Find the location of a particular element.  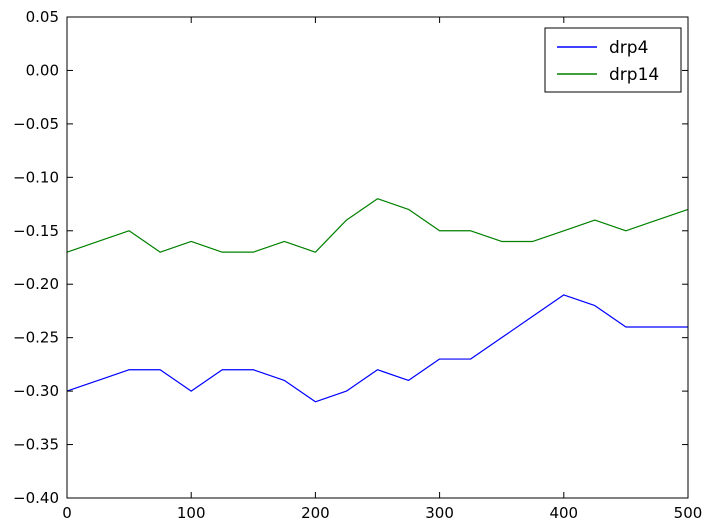

legend-label-drp14: drp14 is located at coordinates (634, 75).